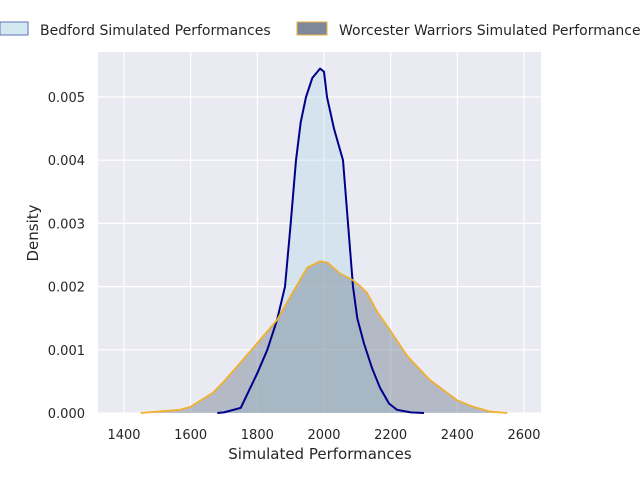  I want to click on x-tick-label: 2200, so click(390, 435).